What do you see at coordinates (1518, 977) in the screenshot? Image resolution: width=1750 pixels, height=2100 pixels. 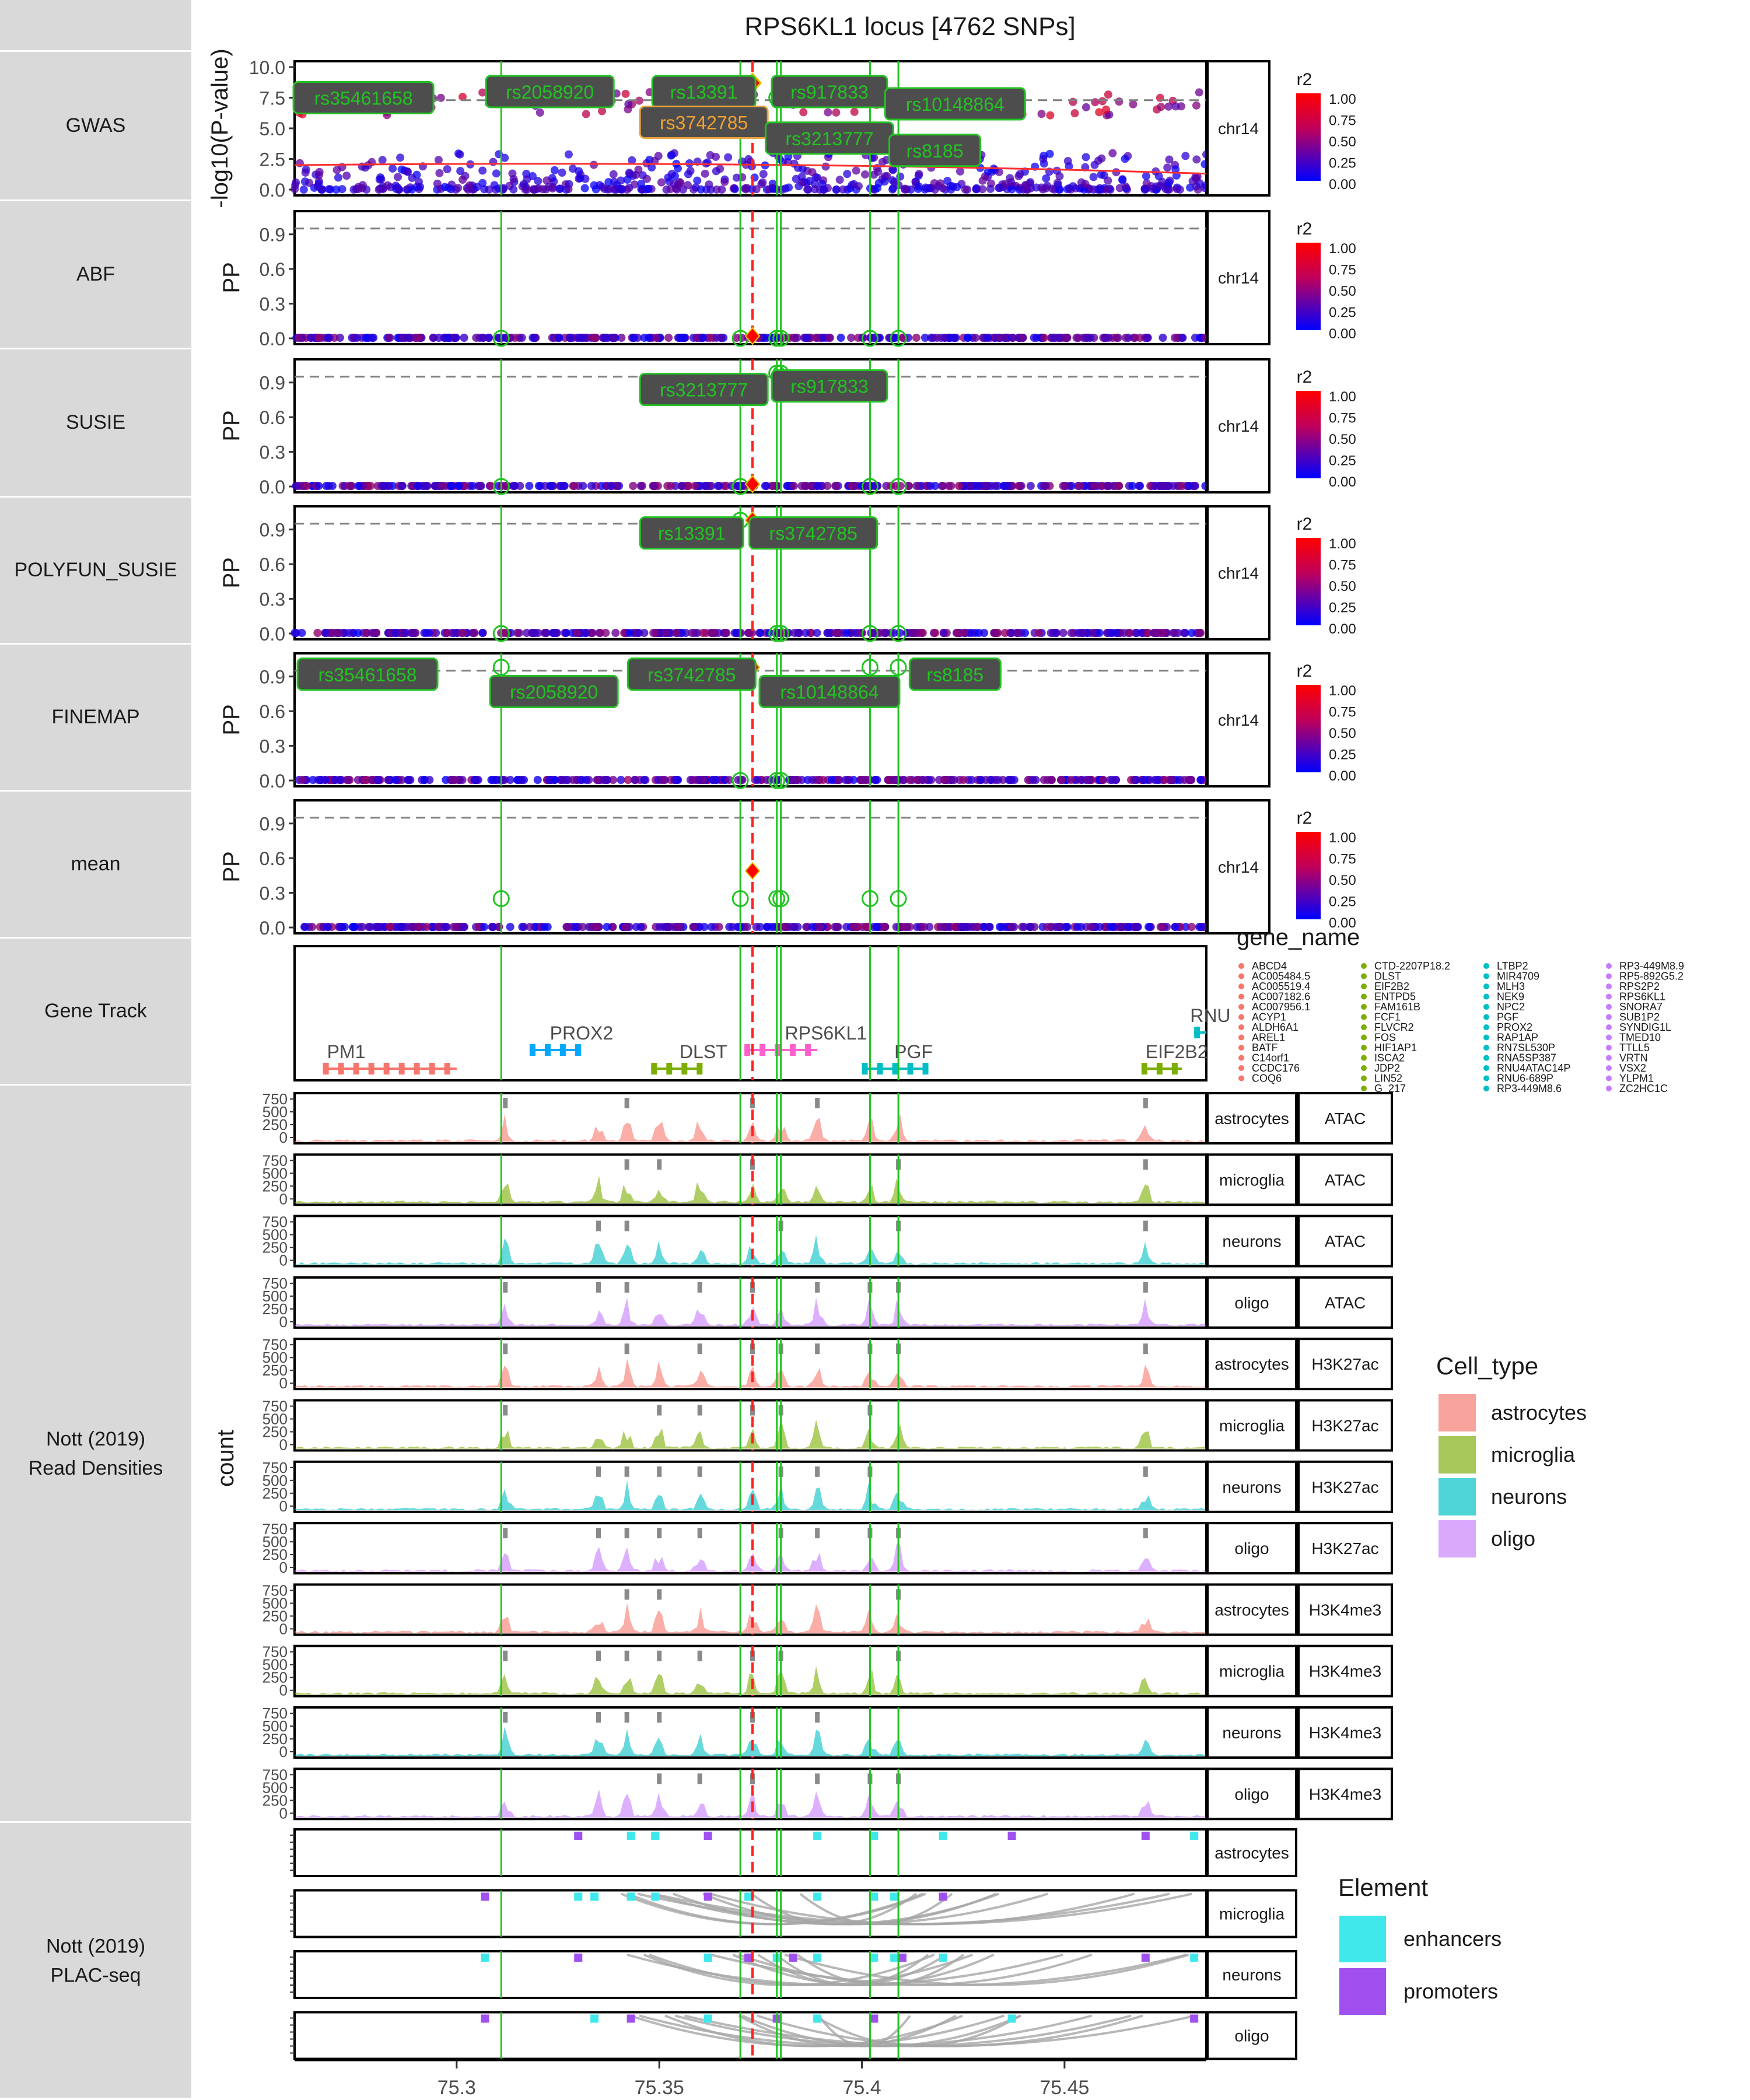 I see `gene-legend-label: MIR4709` at bounding box center [1518, 977].